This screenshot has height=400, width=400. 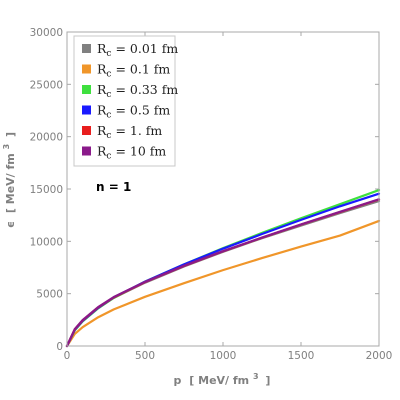 What do you see at coordinates (108, 54) in the screenshot?
I see `legend-label-sub-0: c` at bounding box center [108, 54].